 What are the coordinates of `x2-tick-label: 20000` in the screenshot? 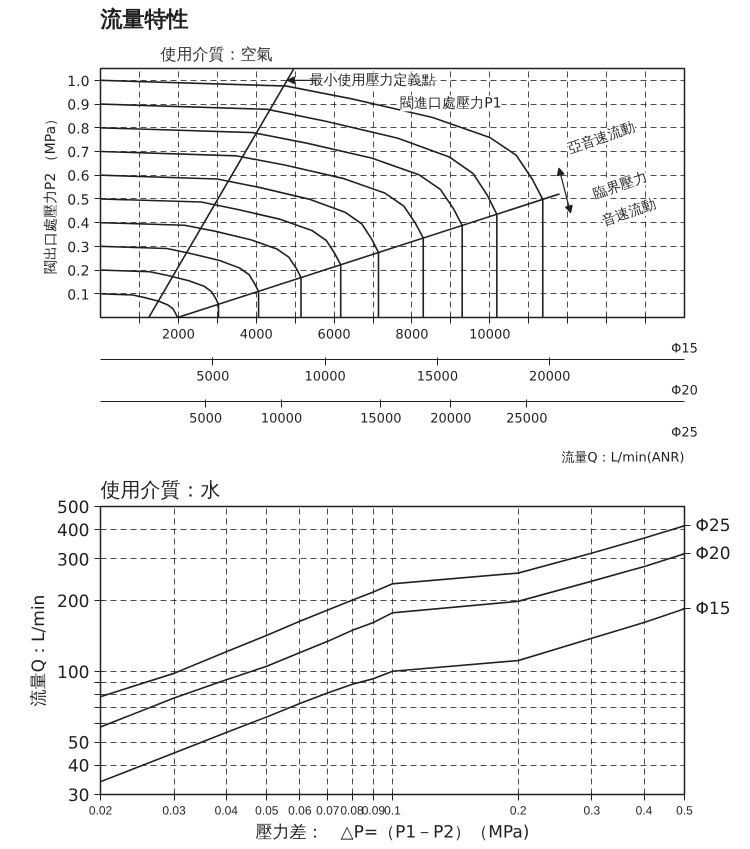 It's located at (549, 377).